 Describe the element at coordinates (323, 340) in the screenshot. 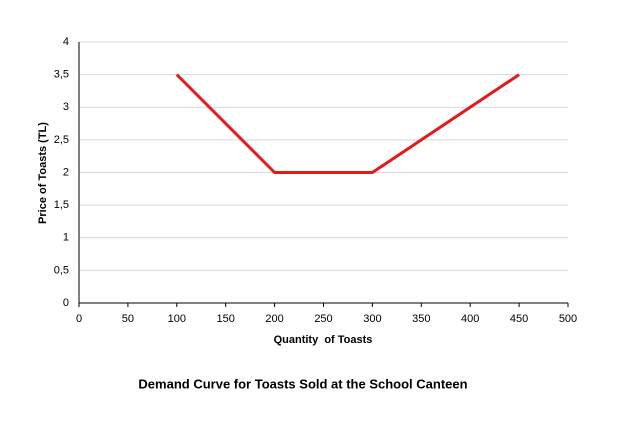

I see `x-axis-label: Quantity of Toasts` at that location.